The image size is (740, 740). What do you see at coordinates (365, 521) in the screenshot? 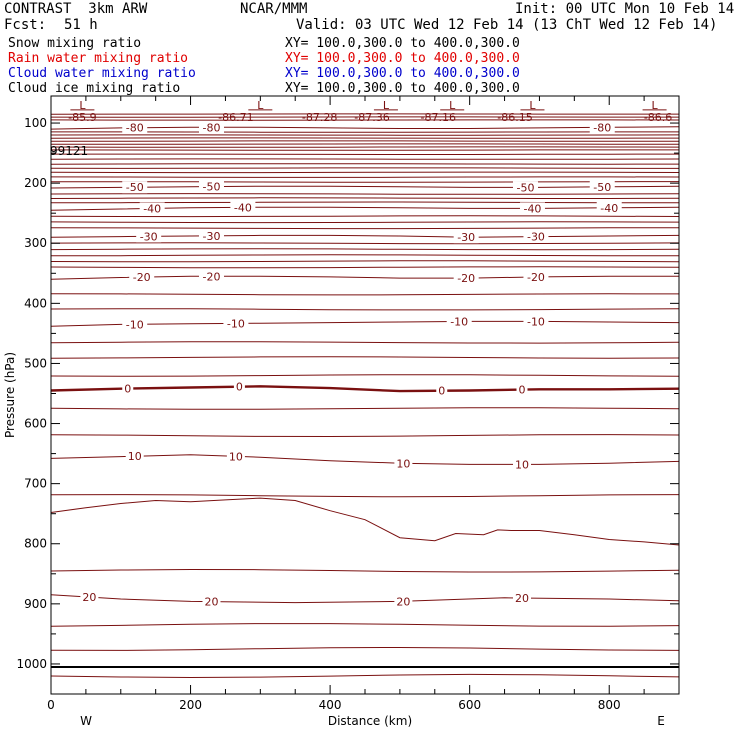
I see `melting-boundary-line` at bounding box center [365, 521].